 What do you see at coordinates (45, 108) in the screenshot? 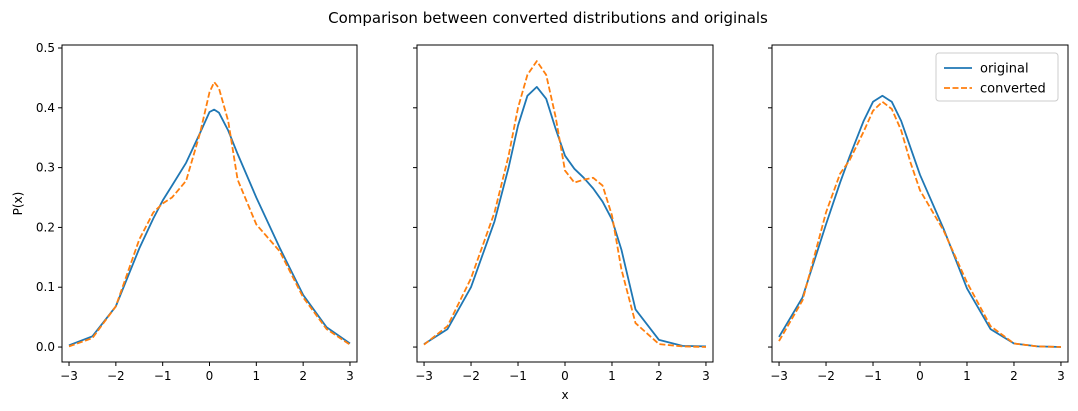
I see `y-tick-label: 0.4` at bounding box center [45, 108].